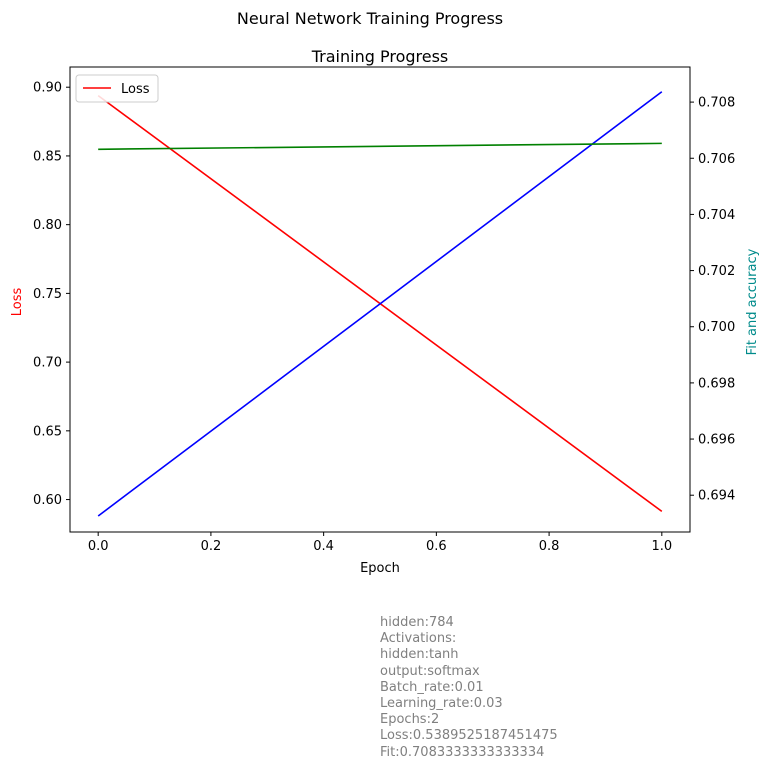  I want to click on x-tick-label: 1.0, so click(661, 546).